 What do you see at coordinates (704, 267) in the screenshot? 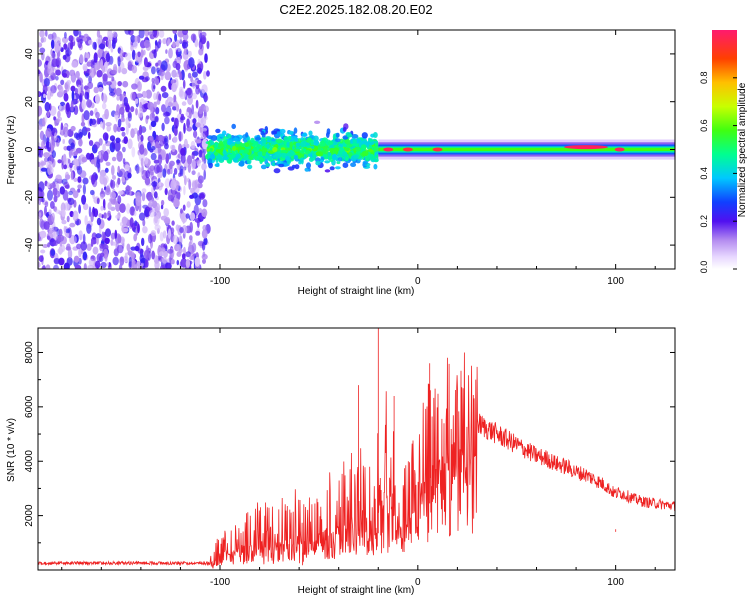
I see `colorbar-tick-label: 0.0` at bounding box center [704, 267].